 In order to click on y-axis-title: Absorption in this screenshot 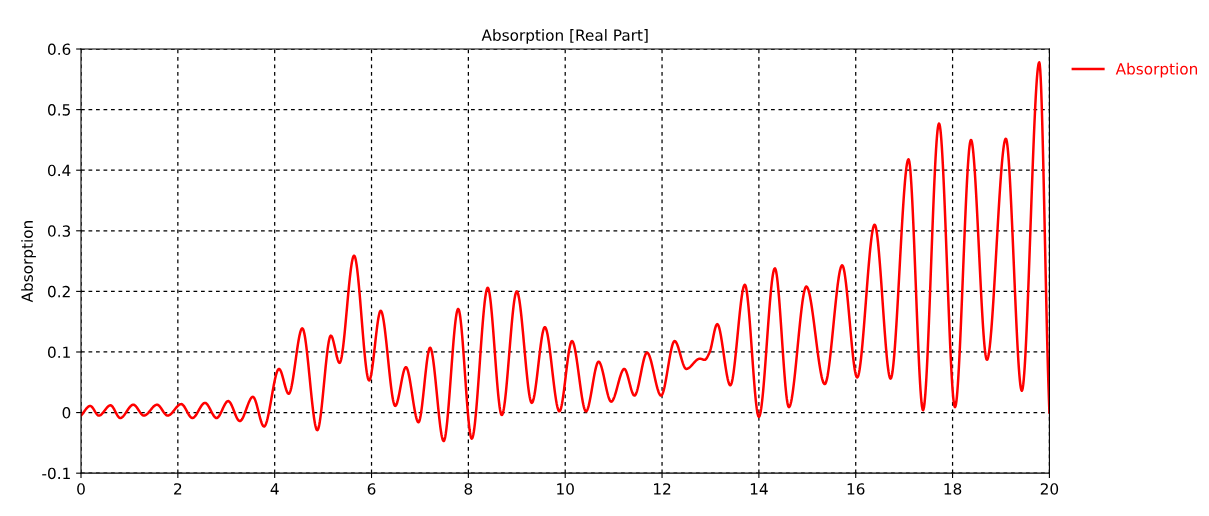, I will do `click(28, 262)`.